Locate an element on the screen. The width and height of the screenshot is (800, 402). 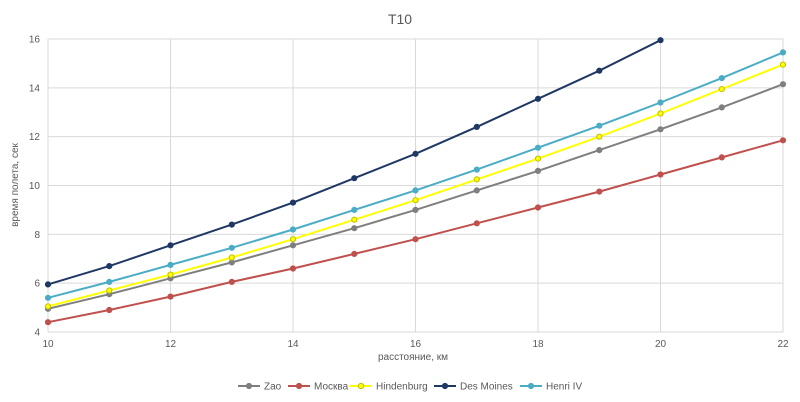
x-tick-label: 22 is located at coordinates (783, 344).